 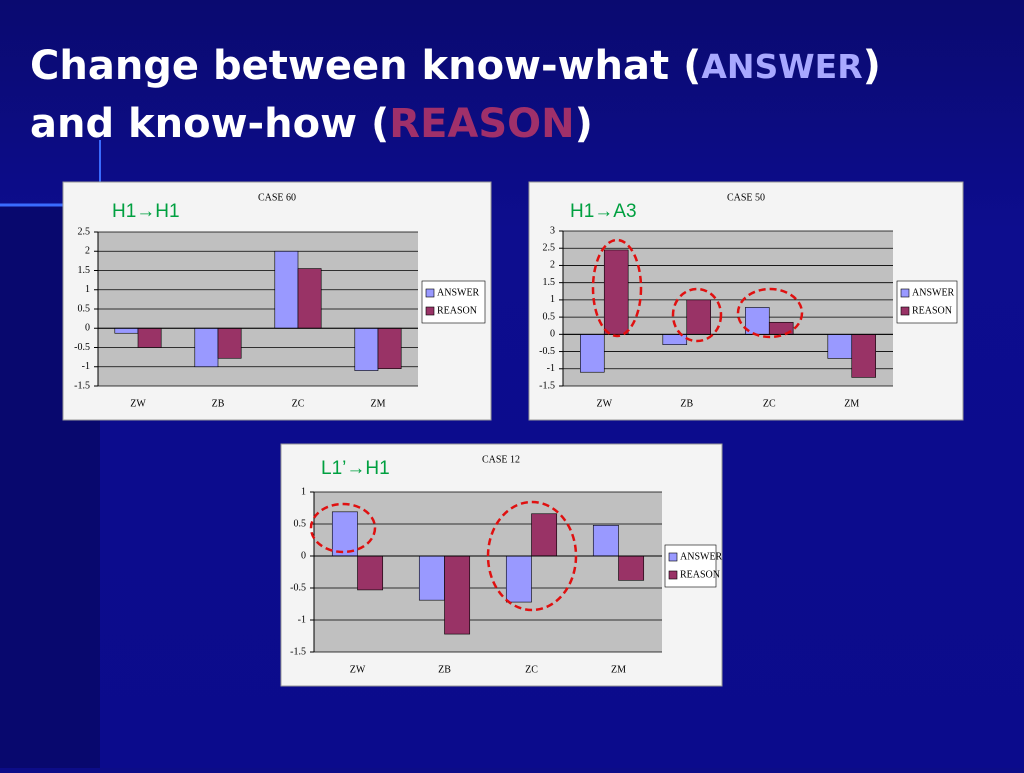 I want to click on annotation: H1→A3, so click(x=603, y=211).